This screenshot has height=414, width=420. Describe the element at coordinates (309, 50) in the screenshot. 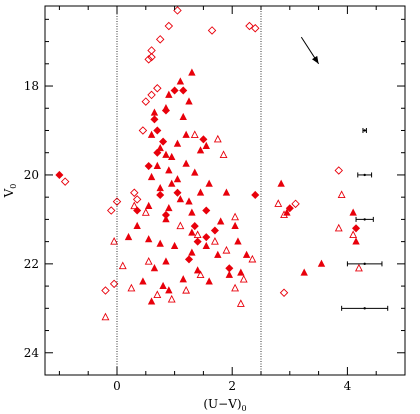

I see `reddening-arrow` at that location.